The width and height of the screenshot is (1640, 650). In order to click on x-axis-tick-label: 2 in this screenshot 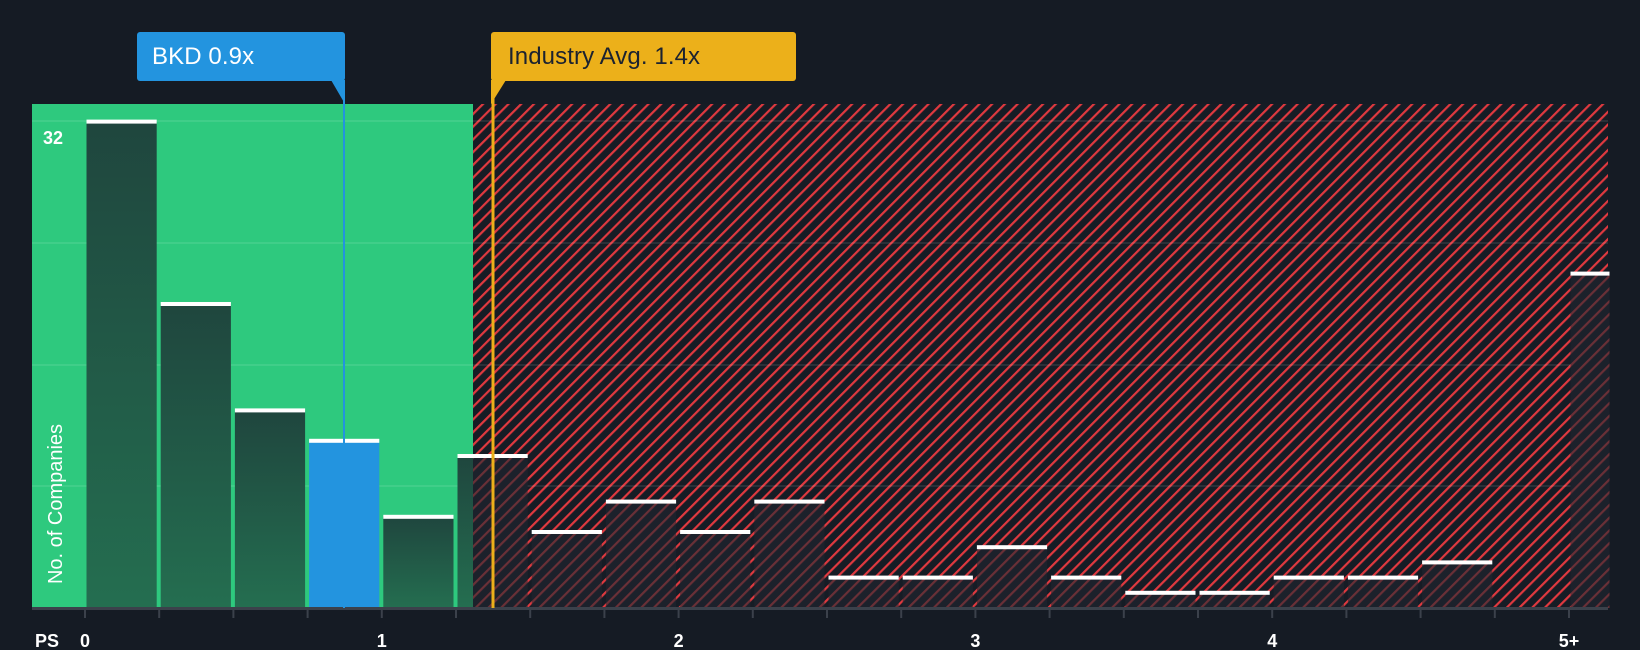, I will do `click(679, 640)`.